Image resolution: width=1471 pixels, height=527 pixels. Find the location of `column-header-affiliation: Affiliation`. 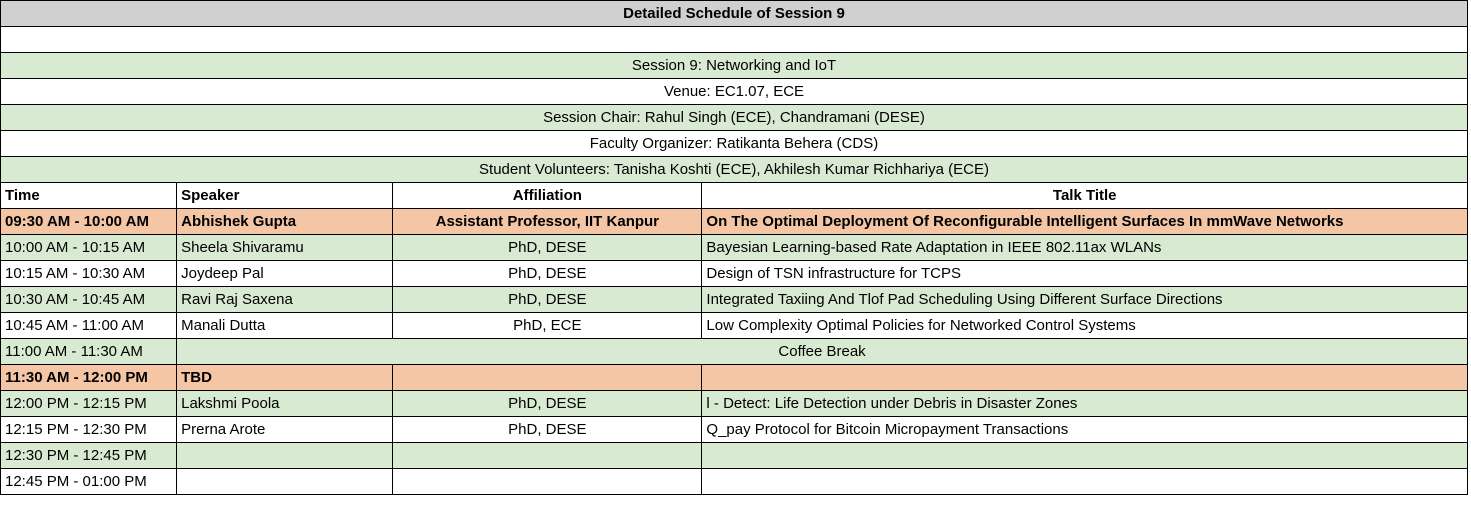

column-header-affiliation: Affiliation is located at coordinates (547, 195).